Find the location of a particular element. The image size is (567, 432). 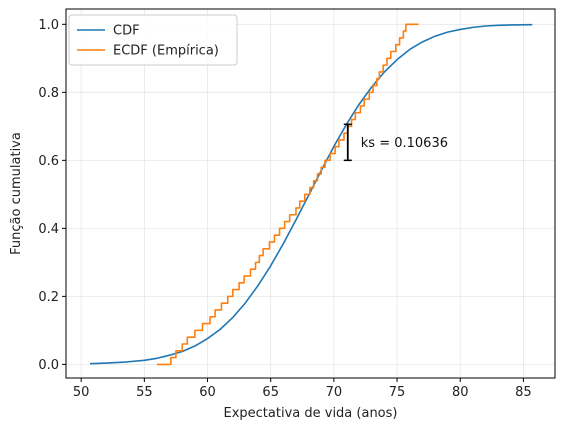

x-tick-label: 80 is located at coordinates (460, 392).